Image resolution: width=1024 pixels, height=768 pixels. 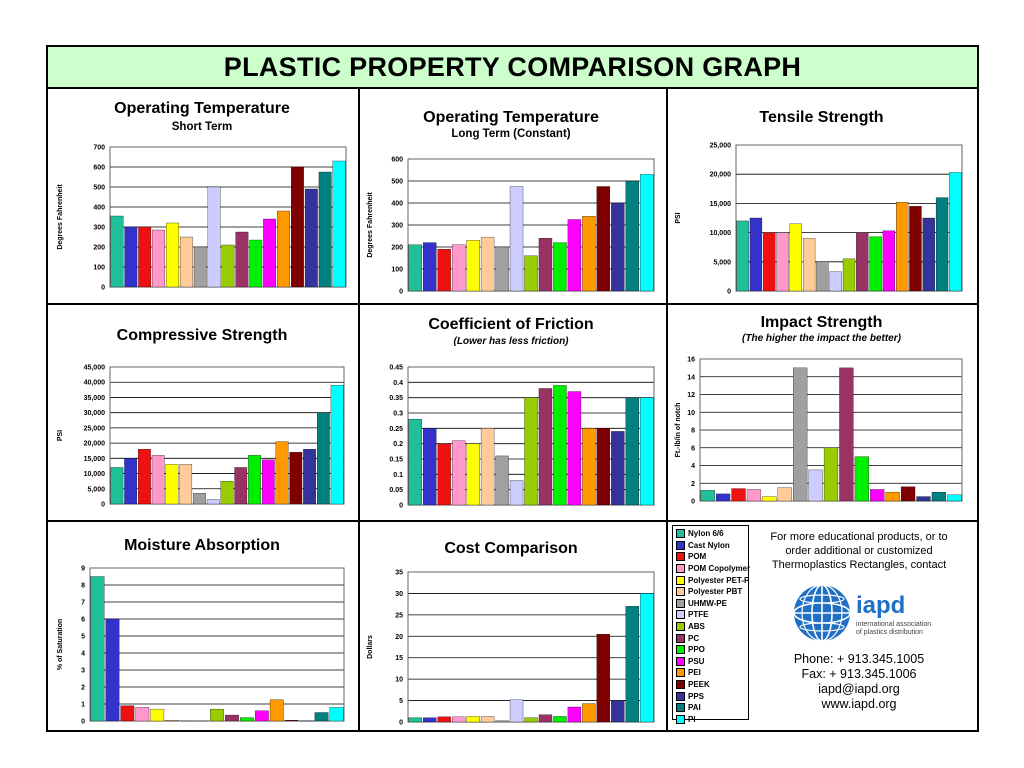 What do you see at coordinates (522, 437) in the screenshot?
I see `chart-friction: 0 0.05 0.1 0.15 0.2 0.25 0.3 0.35 0.4 0.45` at bounding box center [522, 437].